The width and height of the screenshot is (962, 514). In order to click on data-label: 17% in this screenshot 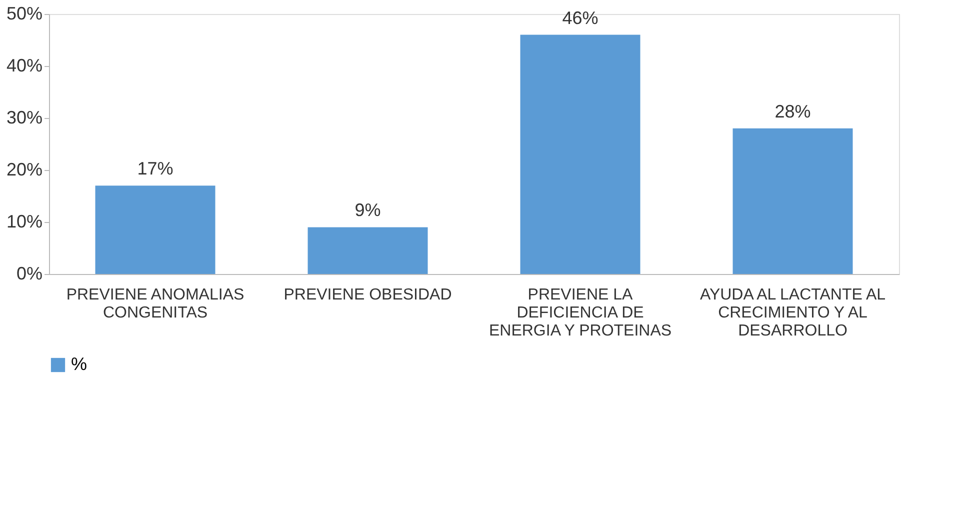, I will do `click(155, 168)`.